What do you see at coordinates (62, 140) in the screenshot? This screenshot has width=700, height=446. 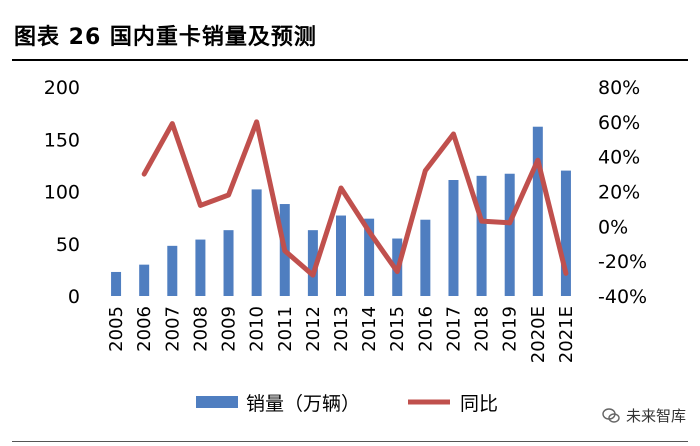 I see `left-tick-label: 150` at bounding box center [62, 140].